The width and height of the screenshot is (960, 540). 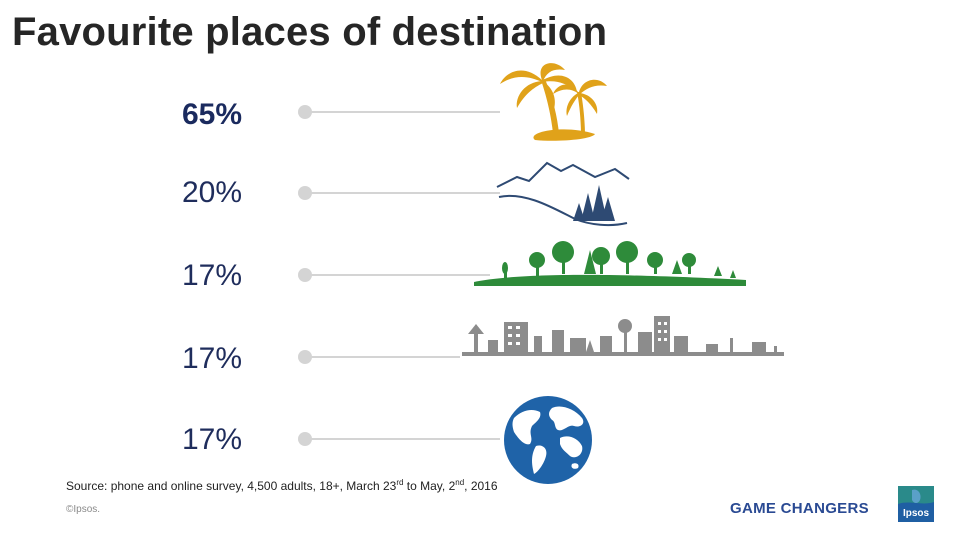 I want to click on palm-trees-icon, so click(x=553, y=102).